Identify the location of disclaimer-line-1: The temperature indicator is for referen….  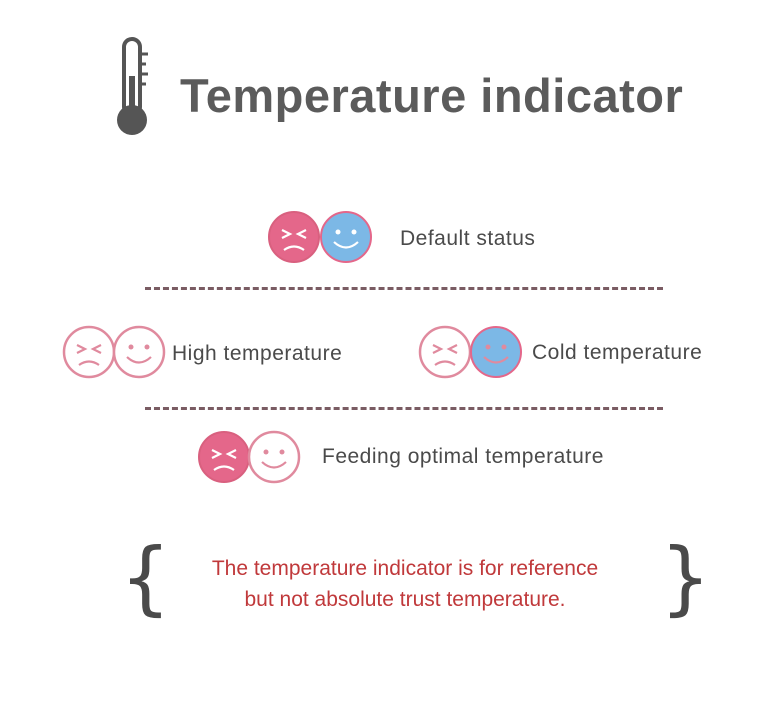
(405, 568).